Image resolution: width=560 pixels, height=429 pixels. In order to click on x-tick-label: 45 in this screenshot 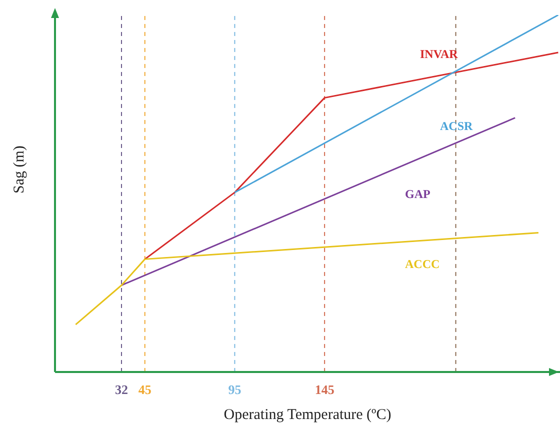, I will do `click(145, 389)`.